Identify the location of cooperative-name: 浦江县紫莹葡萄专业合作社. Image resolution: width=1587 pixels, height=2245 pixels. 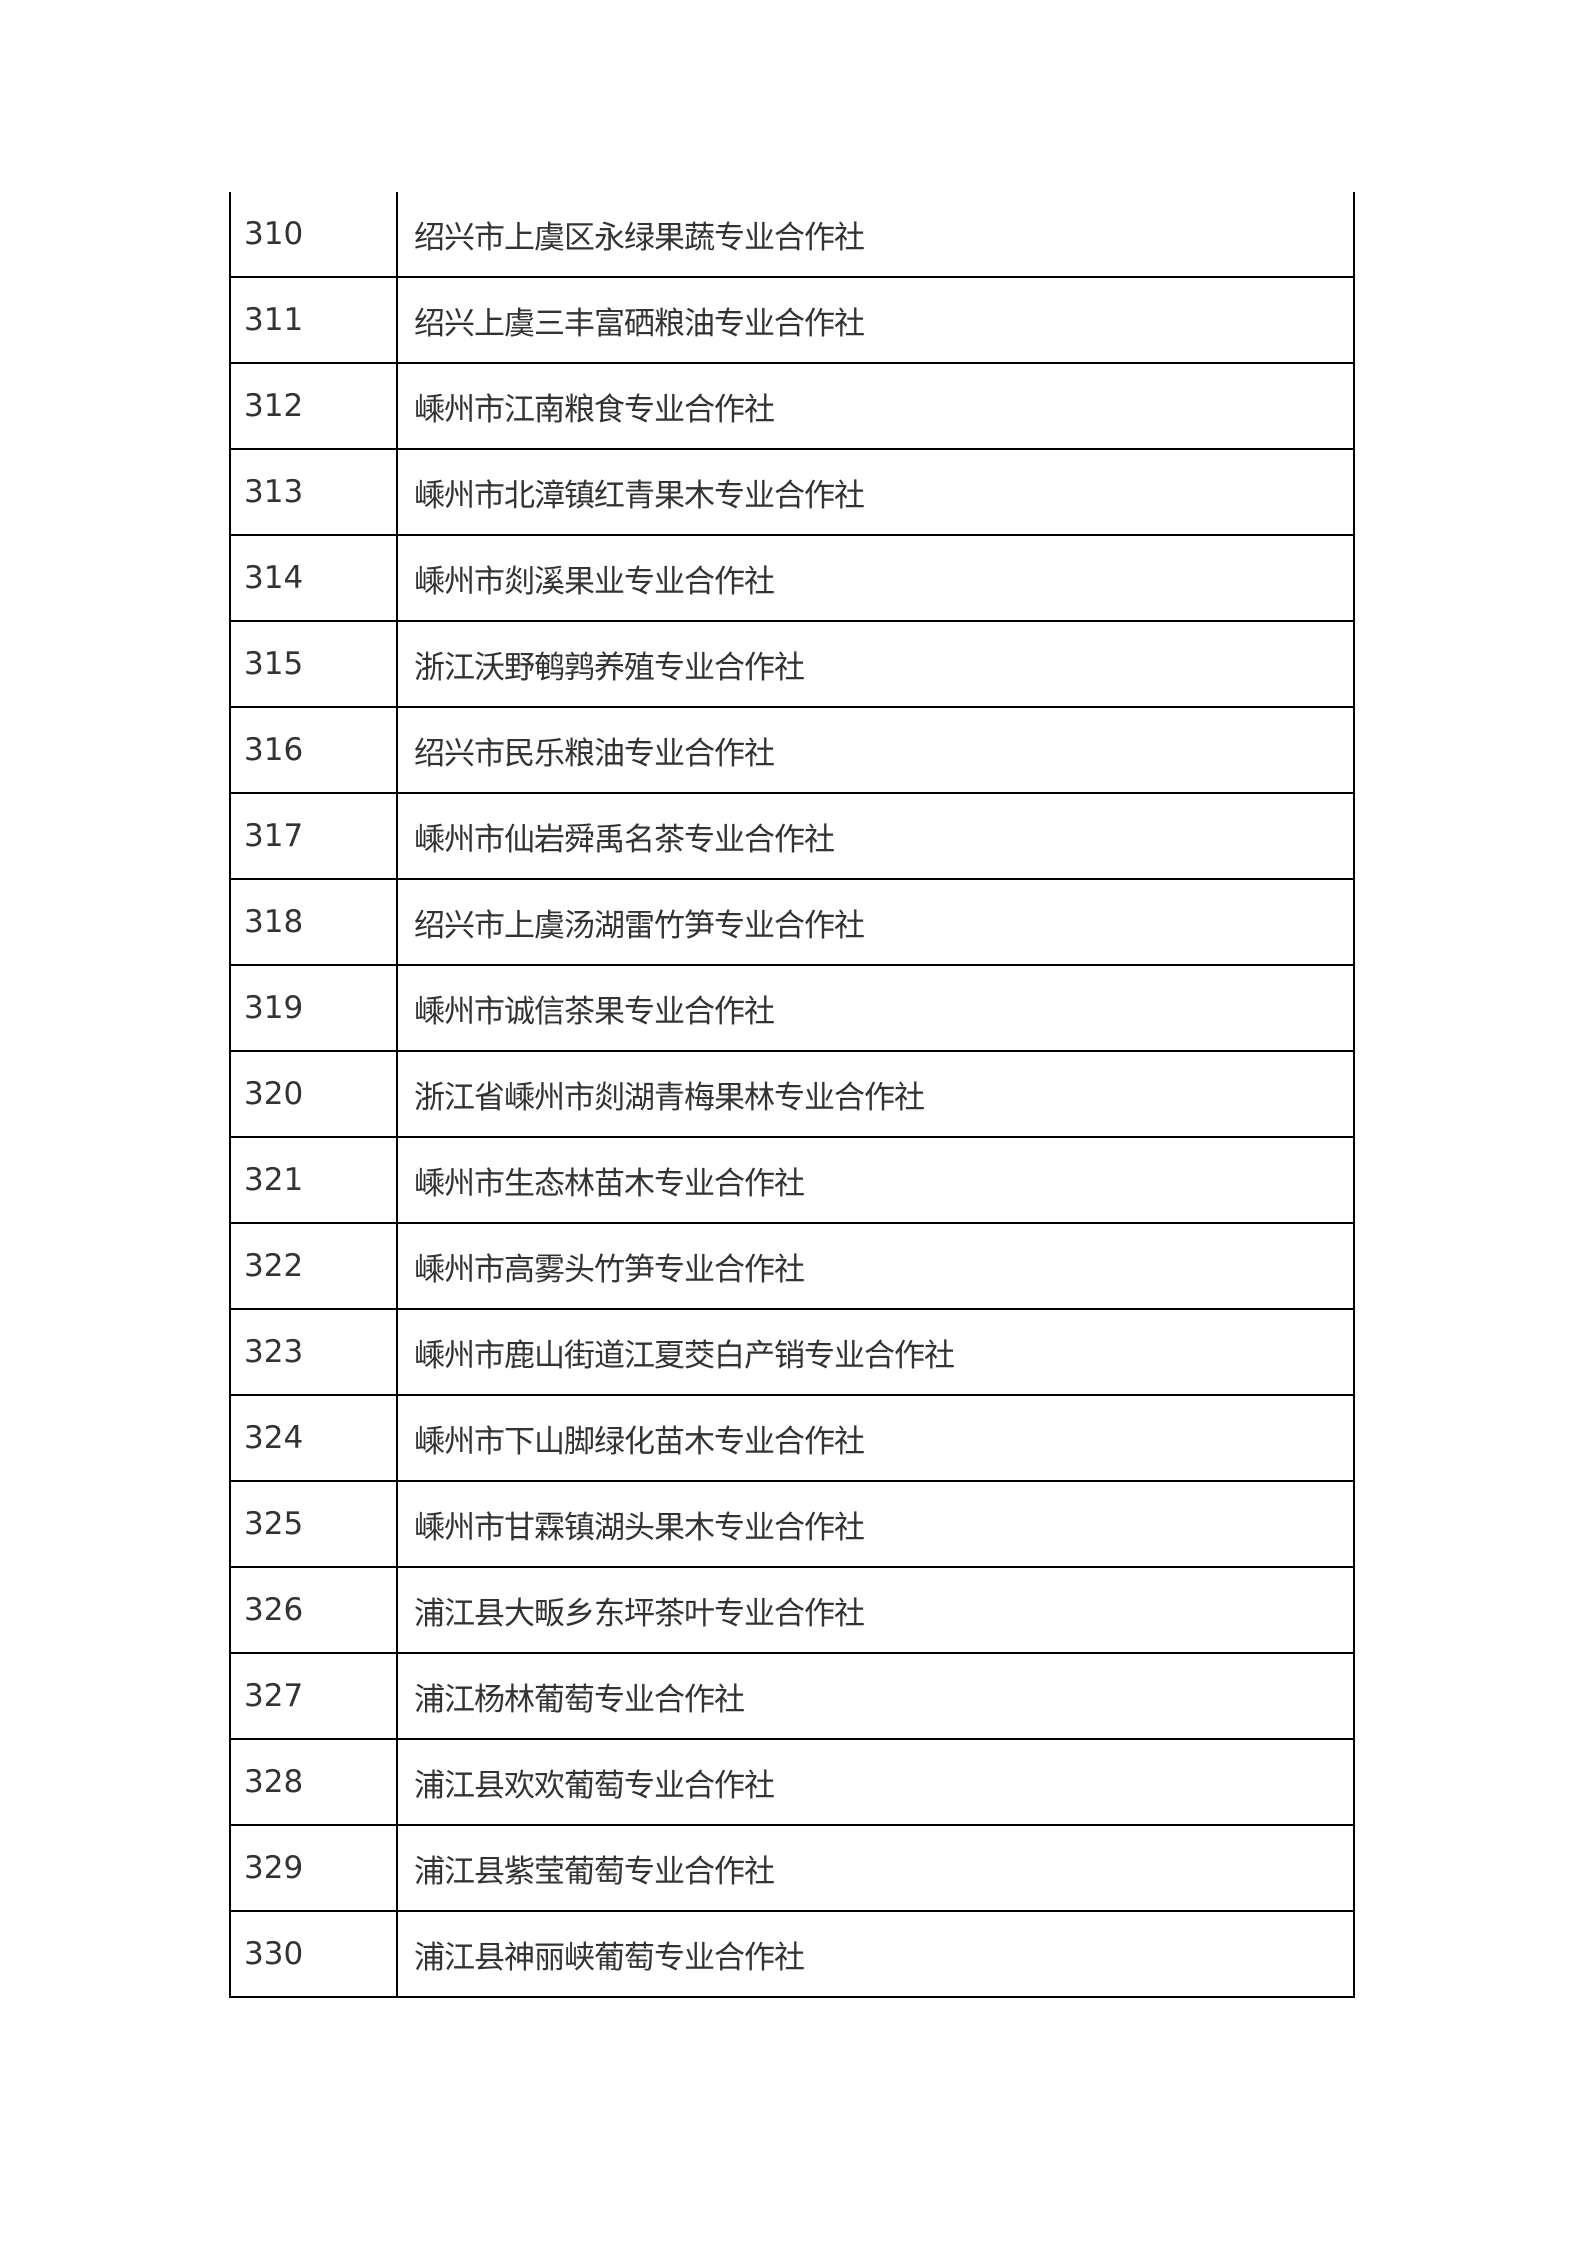
(594, 1871).